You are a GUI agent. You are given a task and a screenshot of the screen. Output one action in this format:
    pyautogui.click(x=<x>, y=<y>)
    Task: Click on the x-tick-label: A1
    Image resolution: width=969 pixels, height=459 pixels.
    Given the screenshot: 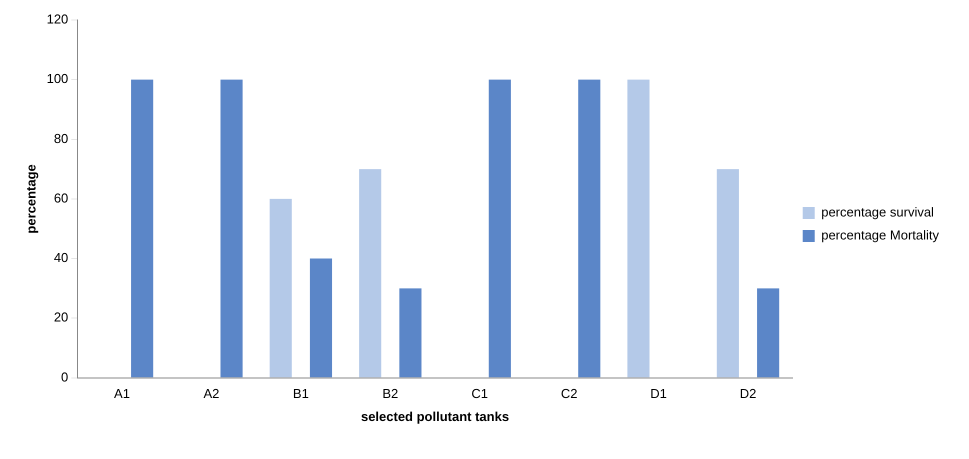 What is the action you would take?
    pyautogui.click(x=122, y=394)
    